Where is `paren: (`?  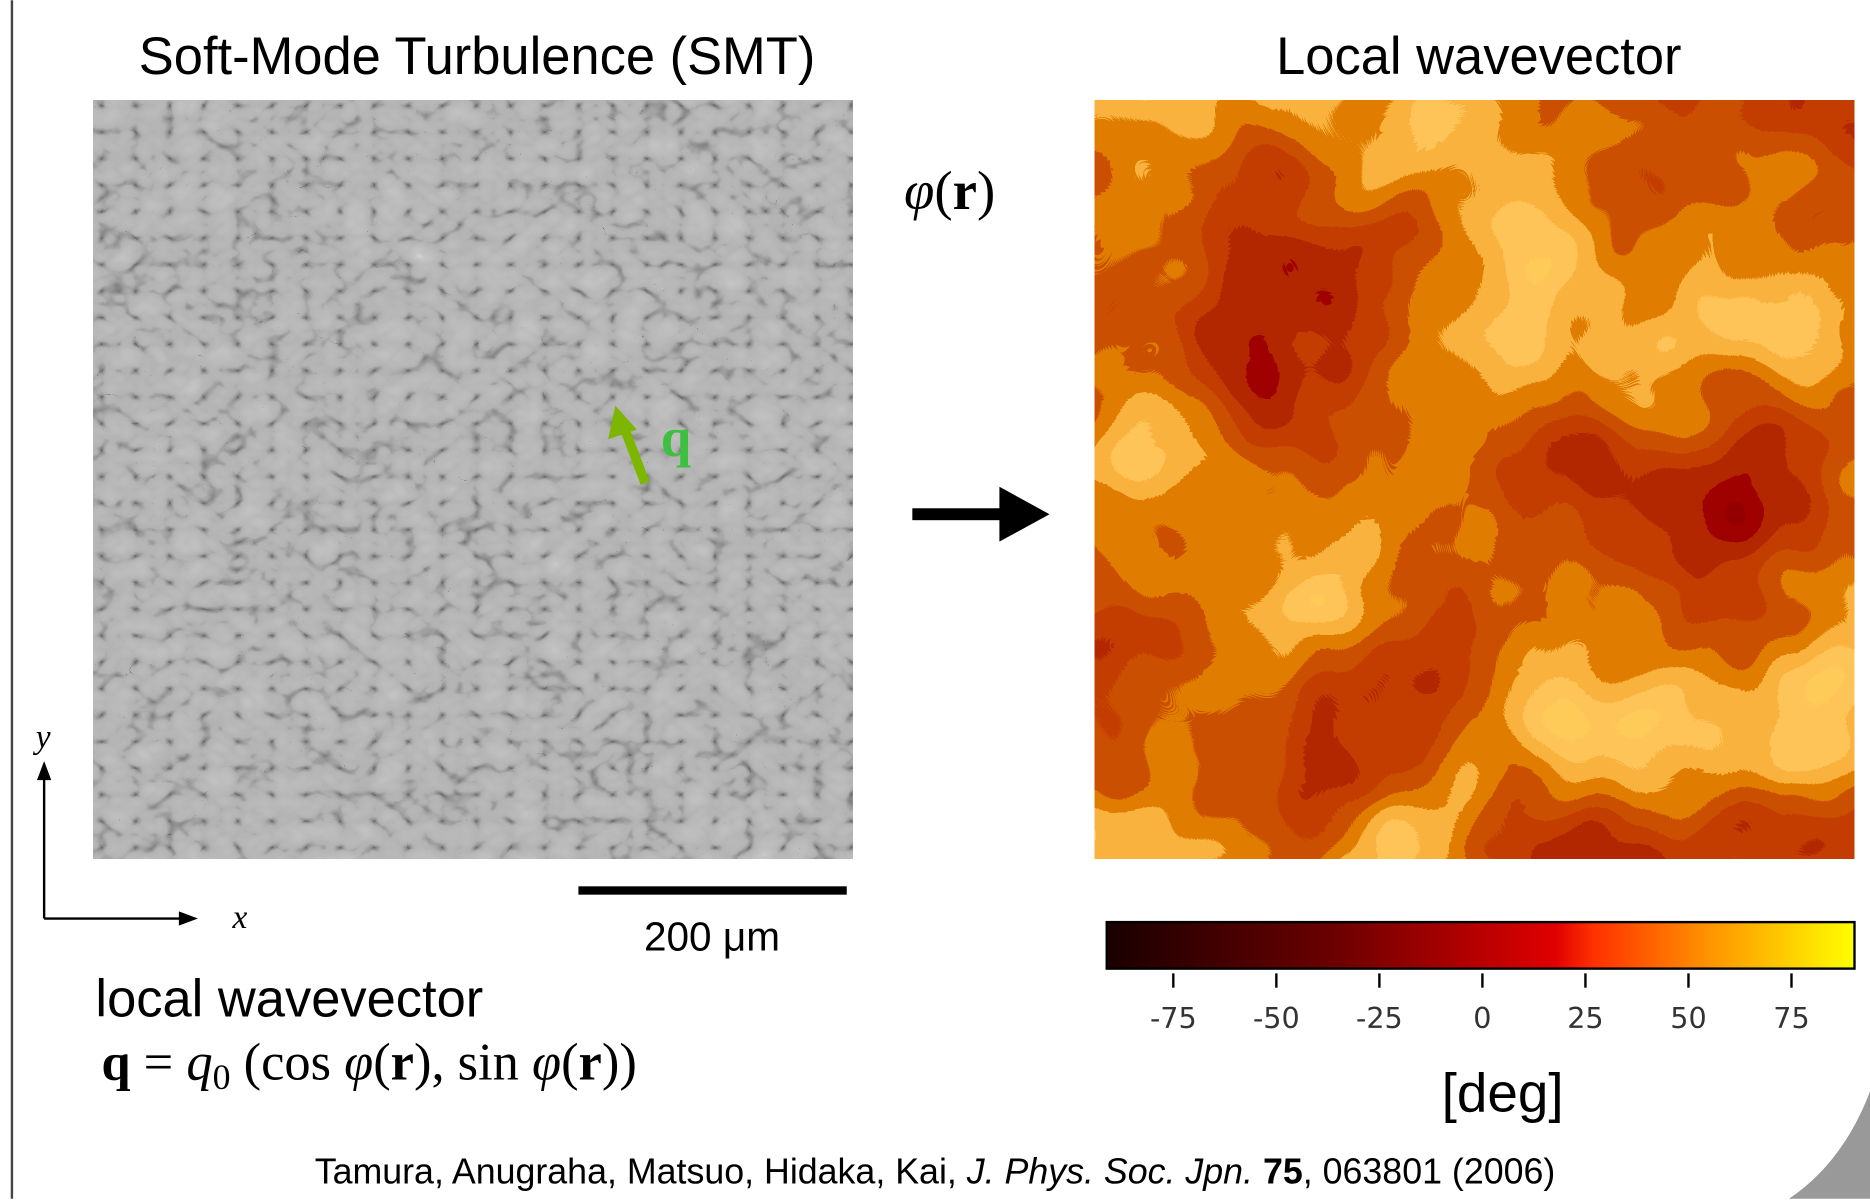 paren: ( is located at coordinates (943, 190).